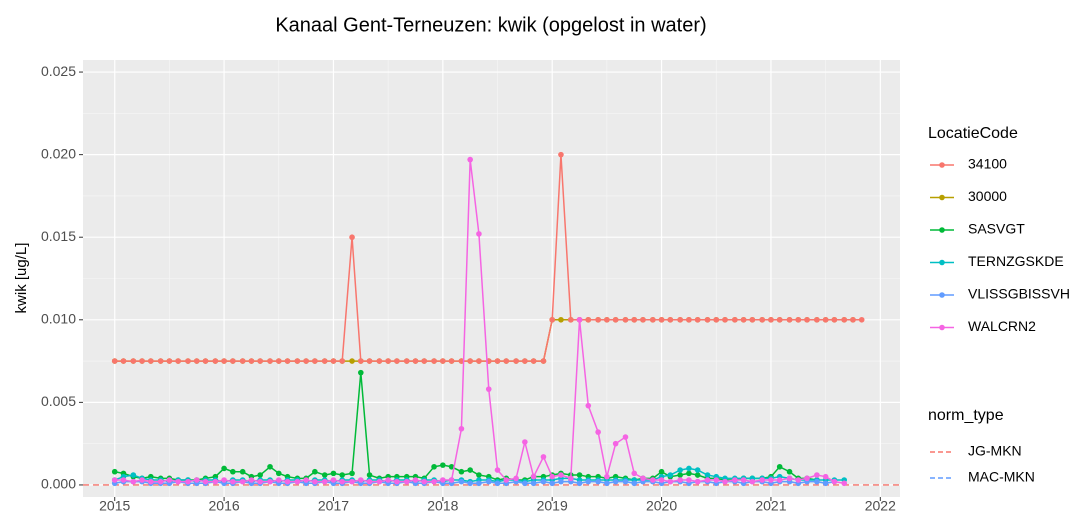 The width and height of the screenshot is (1089, 512). Describe the element at coordinates (58, 153) in the screenshot. I see `y-tick-label: 0.020` at that location.